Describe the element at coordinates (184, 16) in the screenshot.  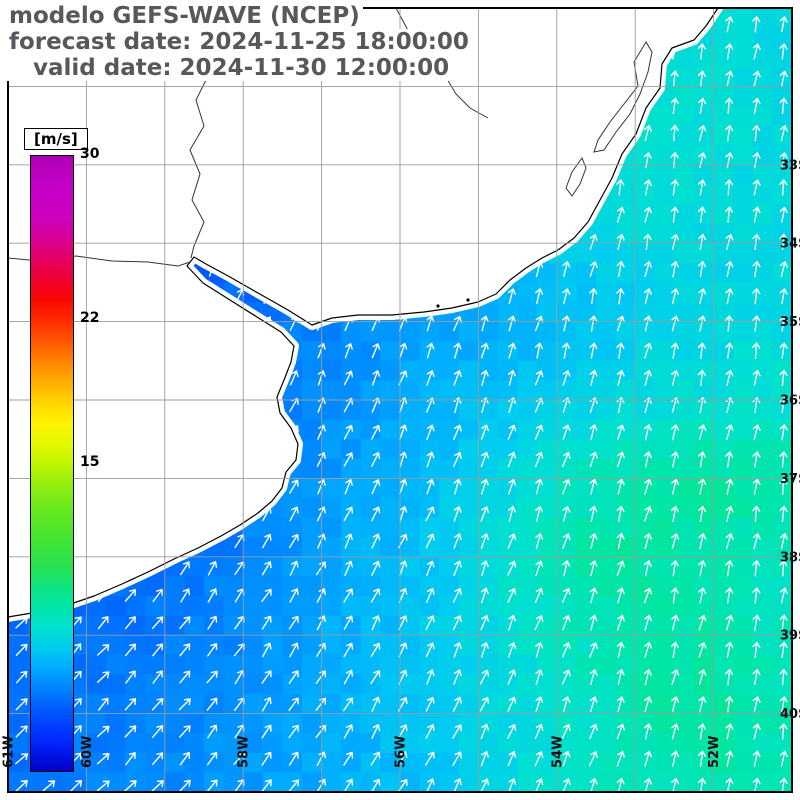
I see `model-title: modelo GEFS-WAVE (NCEP)` at that location.